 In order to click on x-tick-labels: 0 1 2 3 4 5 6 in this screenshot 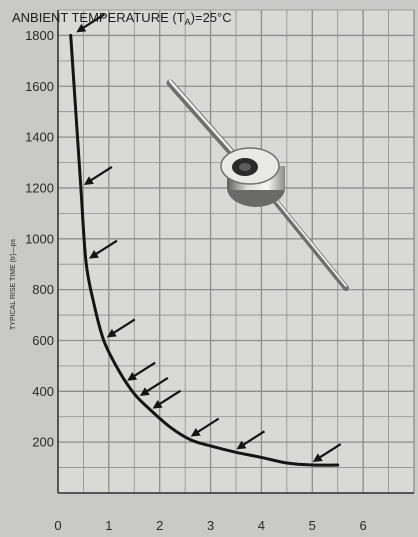, I will do `click(210, 525)`.